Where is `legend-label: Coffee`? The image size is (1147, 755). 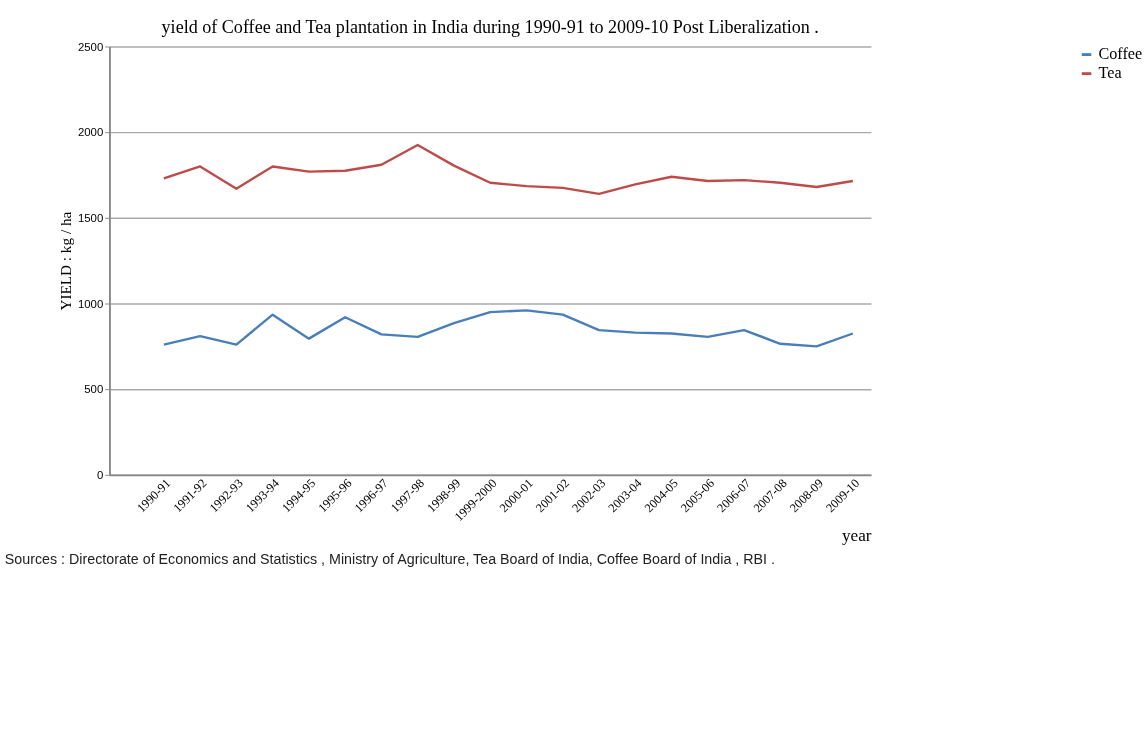 legend-label: Coffee is located at coordinates (1120, 54).